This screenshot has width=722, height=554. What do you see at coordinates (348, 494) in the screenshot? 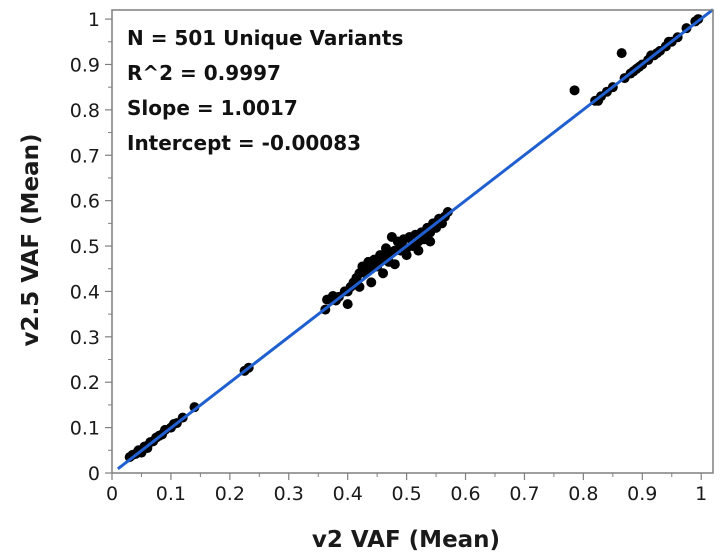
I see `x-tick-label: 0.4` at bounding box center [348, 494].